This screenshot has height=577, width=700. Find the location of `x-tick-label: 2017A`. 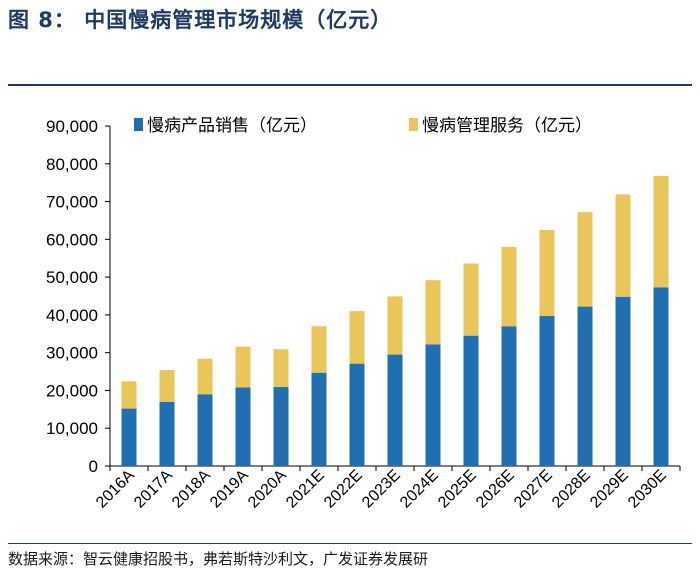

x-tick-label: 2017A is located at coordinates (153, 489).